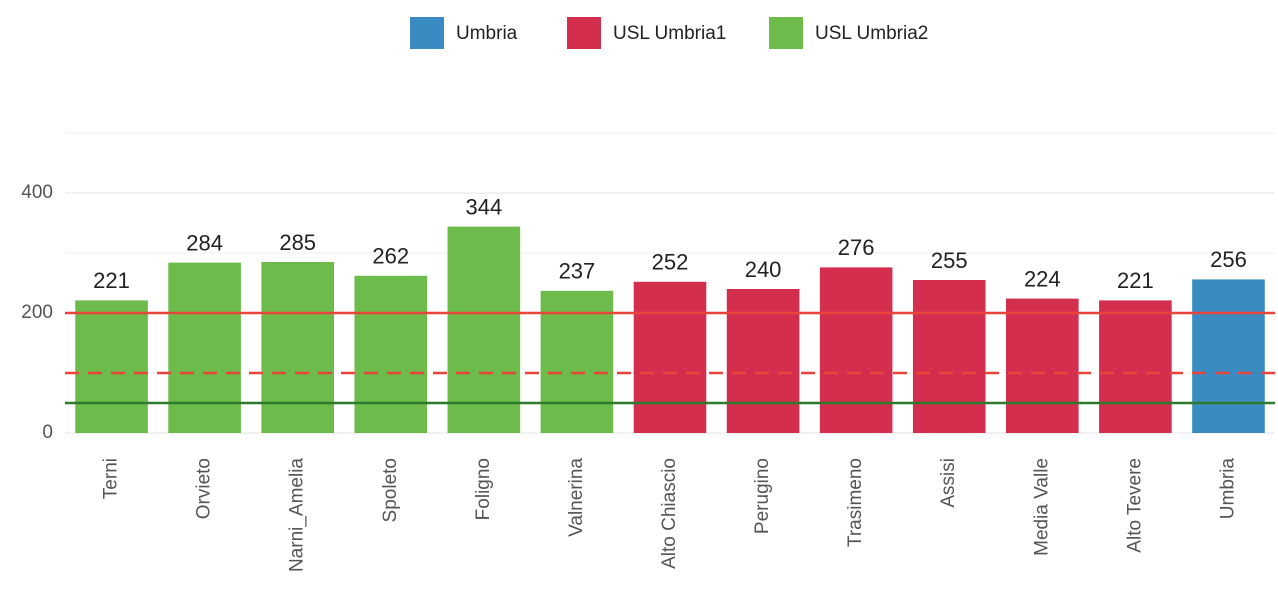 The height and width of the screenshot is (609, 1278). I want to click on legend-label: Umbria, so click(487, 33).